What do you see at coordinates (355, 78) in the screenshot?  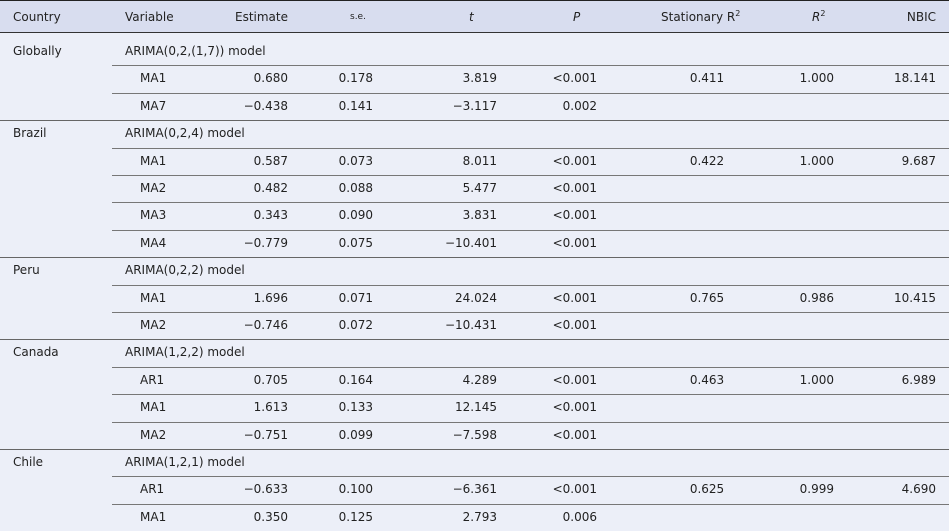 I see `se-cell: 0.178` at bounding box center [355, 78].